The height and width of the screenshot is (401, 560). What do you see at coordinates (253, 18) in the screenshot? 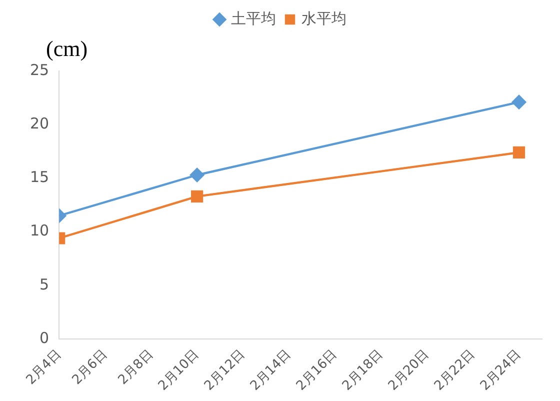
I see `legend-label: 土平均` at bounding box center [253, 18].